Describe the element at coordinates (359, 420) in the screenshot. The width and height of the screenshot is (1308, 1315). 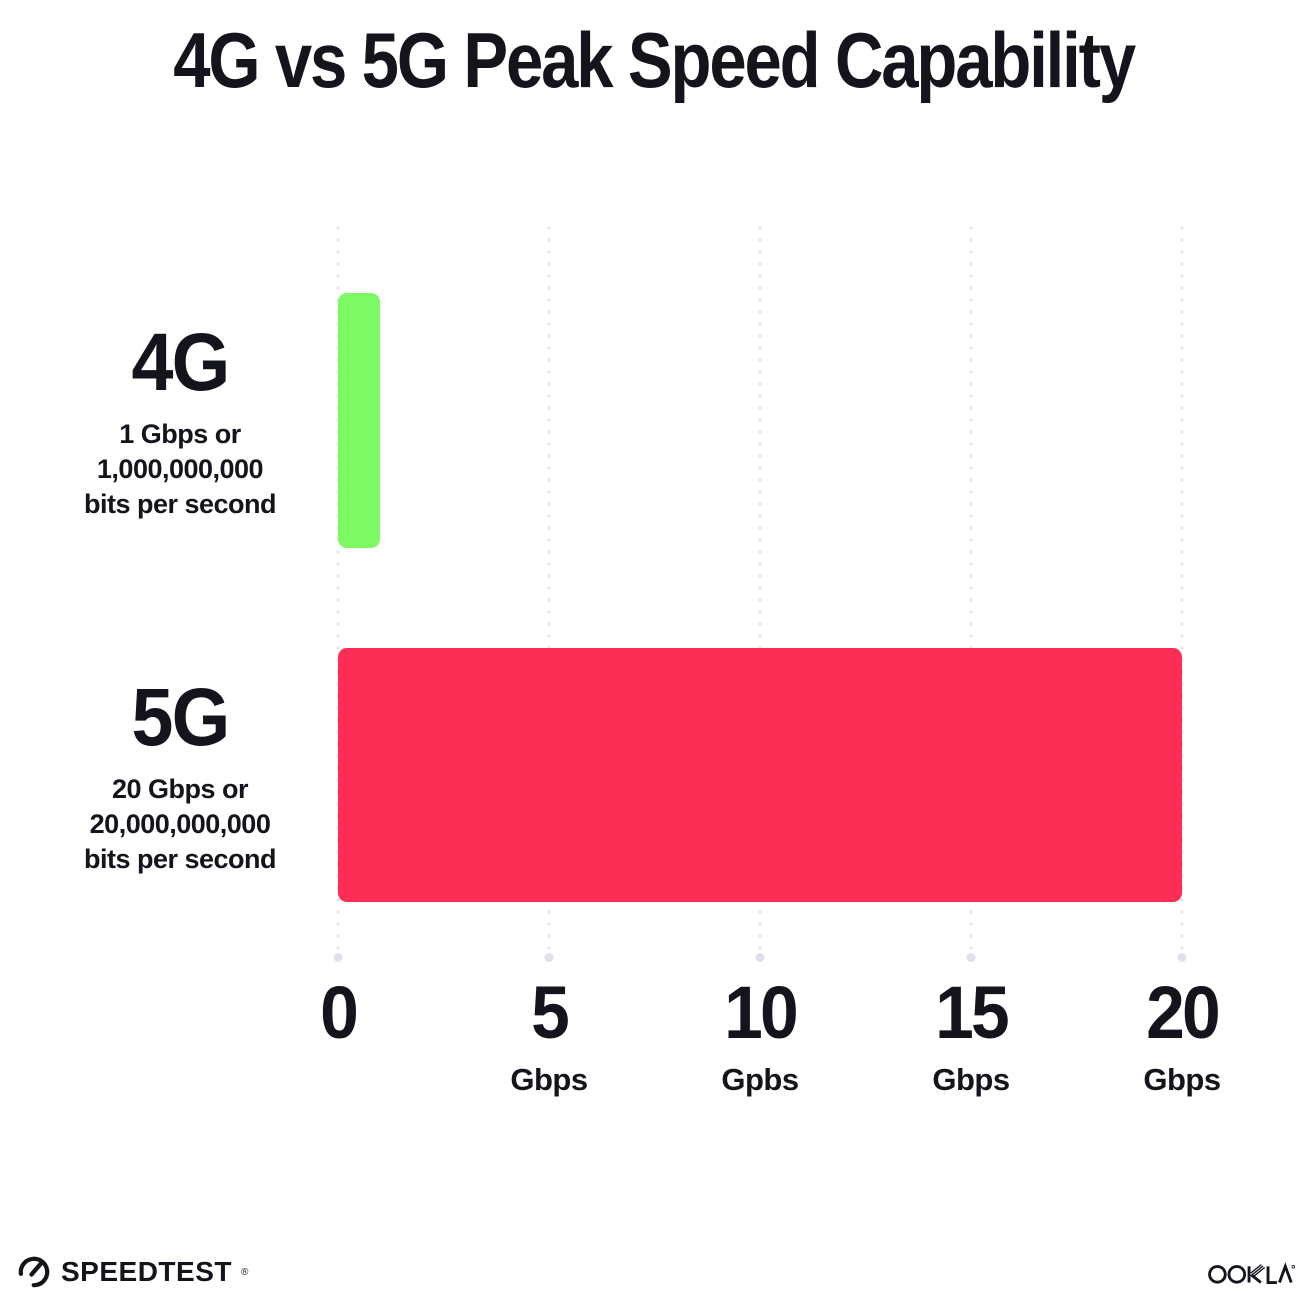
I see `bar-4g` at that location.